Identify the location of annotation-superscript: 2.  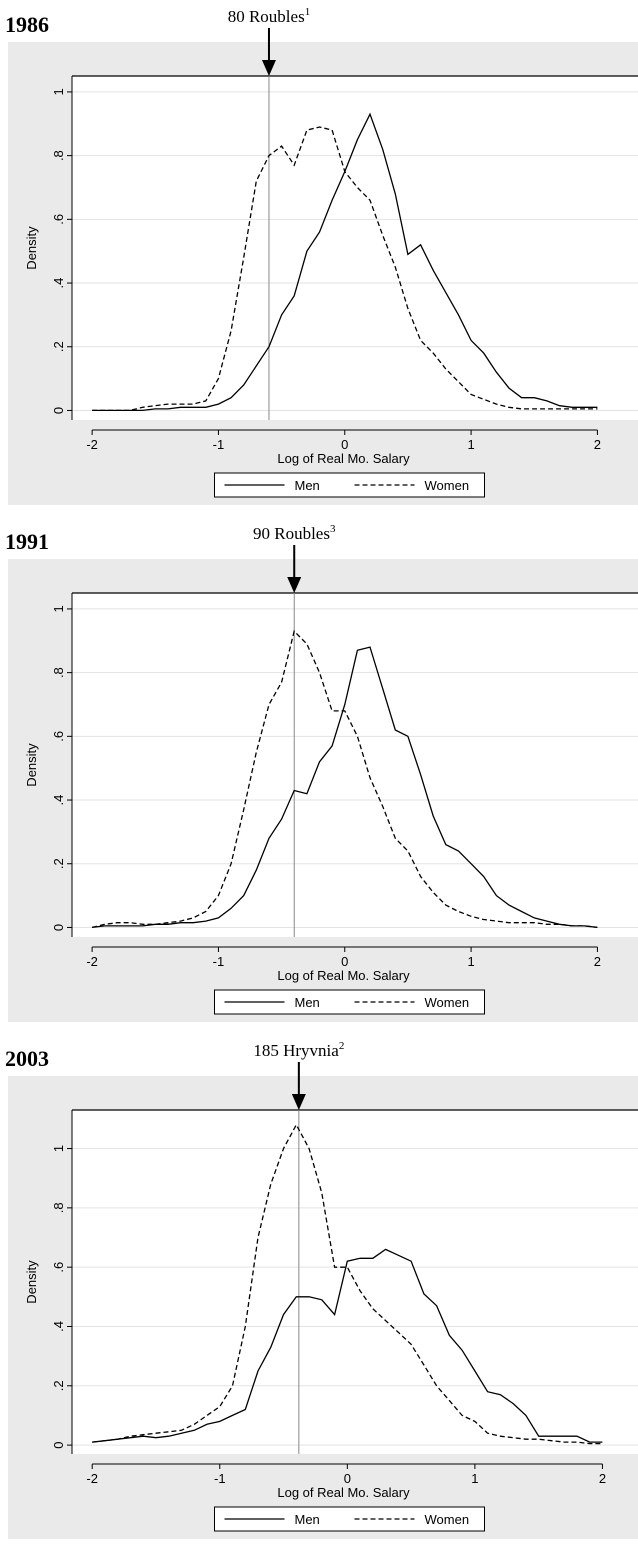
(342, 1046).